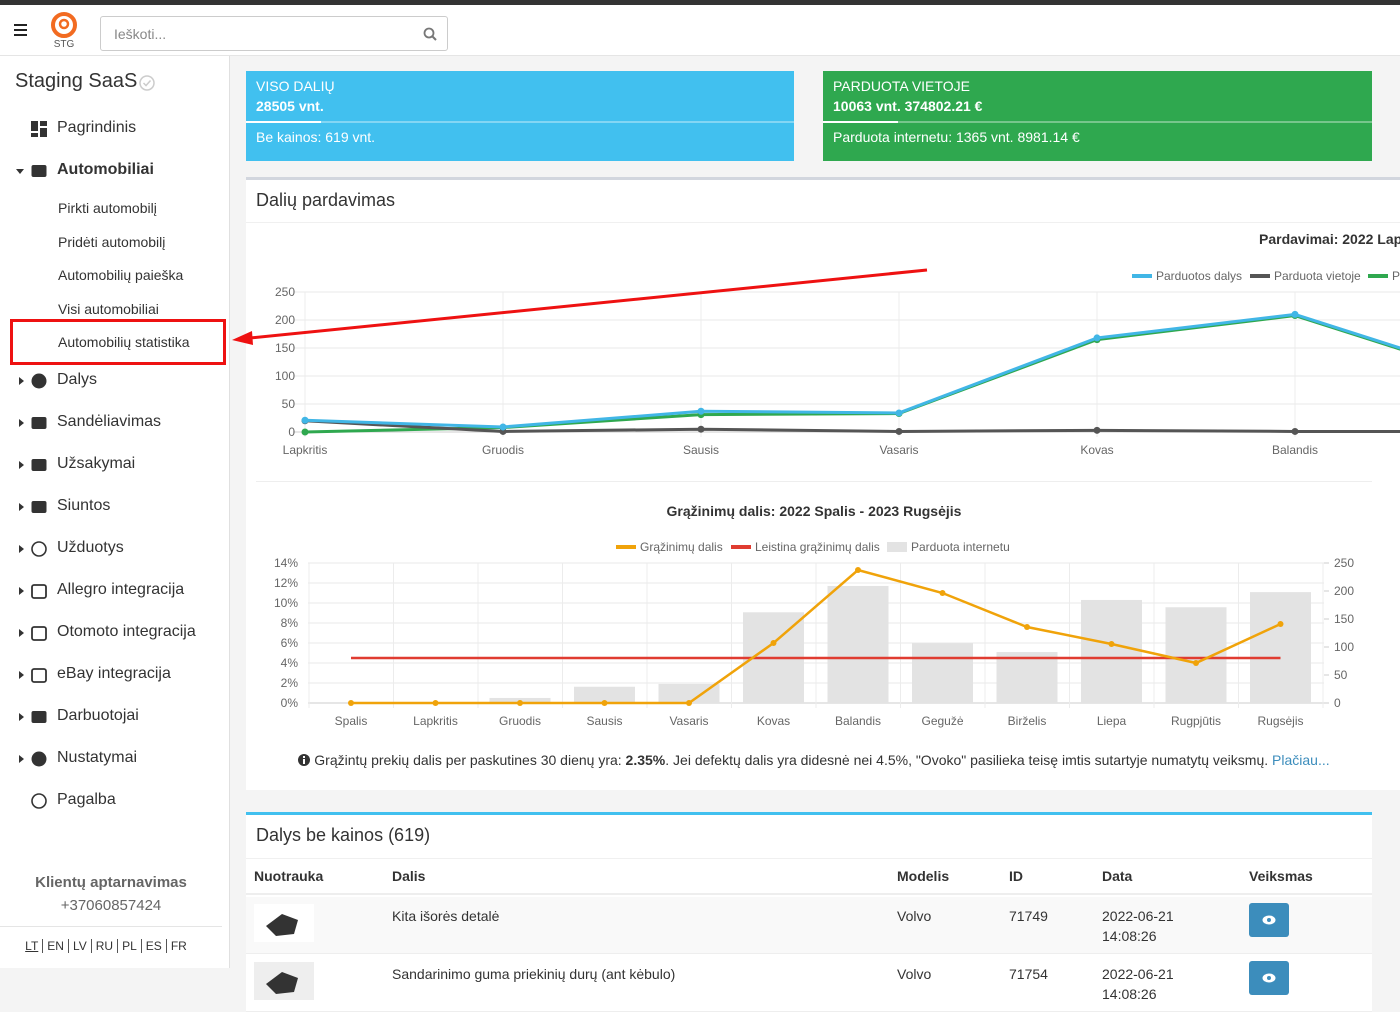 The width and height of the screenshot is (1400, 1012). Describe the element at coordinates (304, 760) in the screenshot. I see `info-icon` at that location.